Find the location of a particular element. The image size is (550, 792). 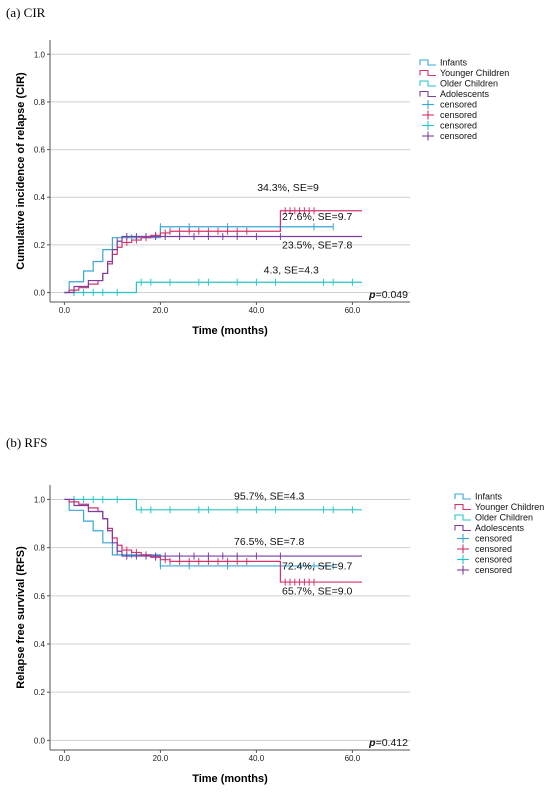

series-line-younger-children is located at coordinates (213, 252).